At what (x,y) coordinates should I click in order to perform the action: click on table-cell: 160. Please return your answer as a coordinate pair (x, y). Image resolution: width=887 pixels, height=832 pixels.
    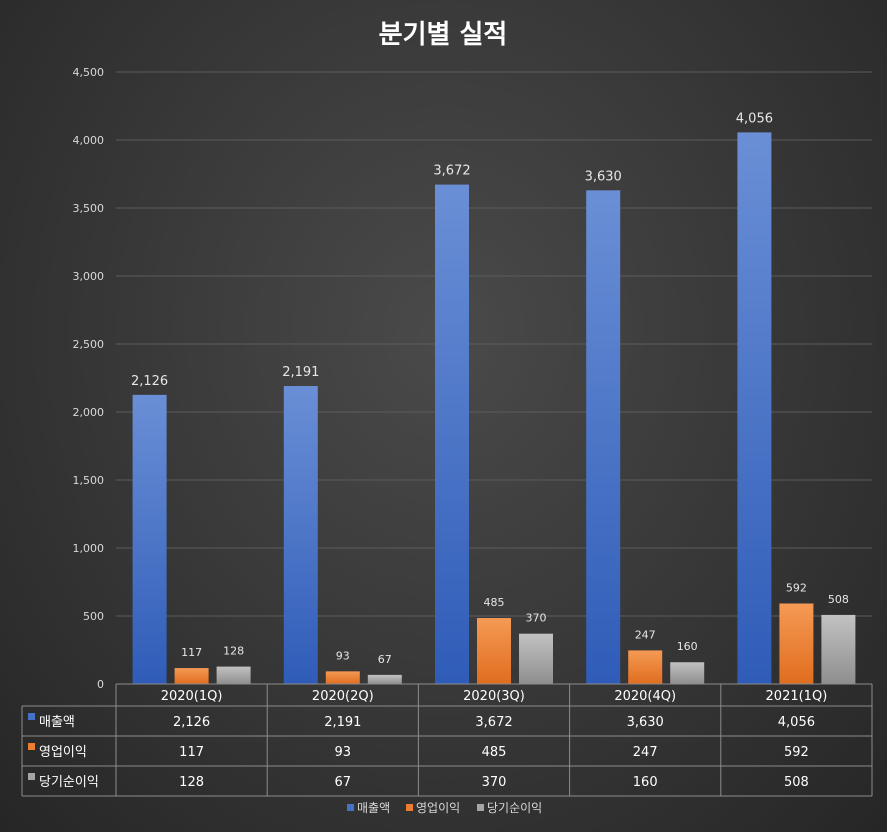
    Looking at the image, I should click on (645, 782).